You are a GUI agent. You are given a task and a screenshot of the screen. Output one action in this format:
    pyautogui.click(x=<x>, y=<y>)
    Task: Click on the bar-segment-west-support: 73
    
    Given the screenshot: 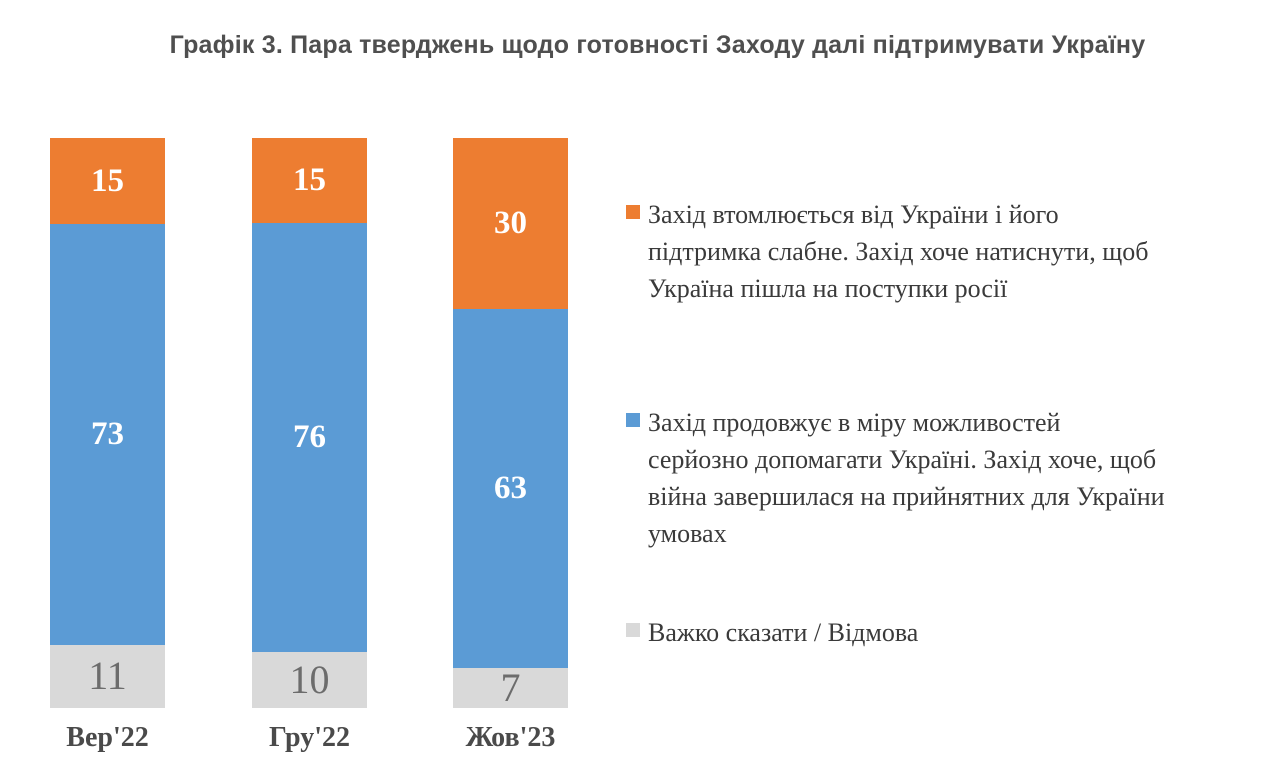 What is the action you would take?
    pyautogui.click(x=107, y=434)
    